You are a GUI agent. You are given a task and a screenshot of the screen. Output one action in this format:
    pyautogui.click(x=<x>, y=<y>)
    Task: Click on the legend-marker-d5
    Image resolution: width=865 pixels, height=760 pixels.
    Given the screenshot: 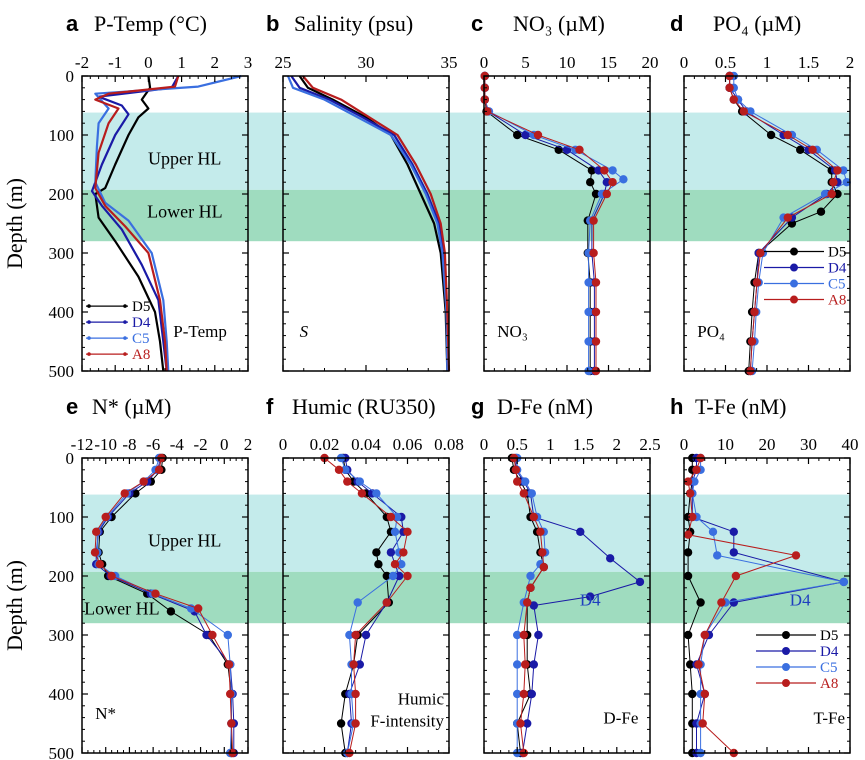 What is the action you would take?
    pyautogui.click(x=89, y=306)
    